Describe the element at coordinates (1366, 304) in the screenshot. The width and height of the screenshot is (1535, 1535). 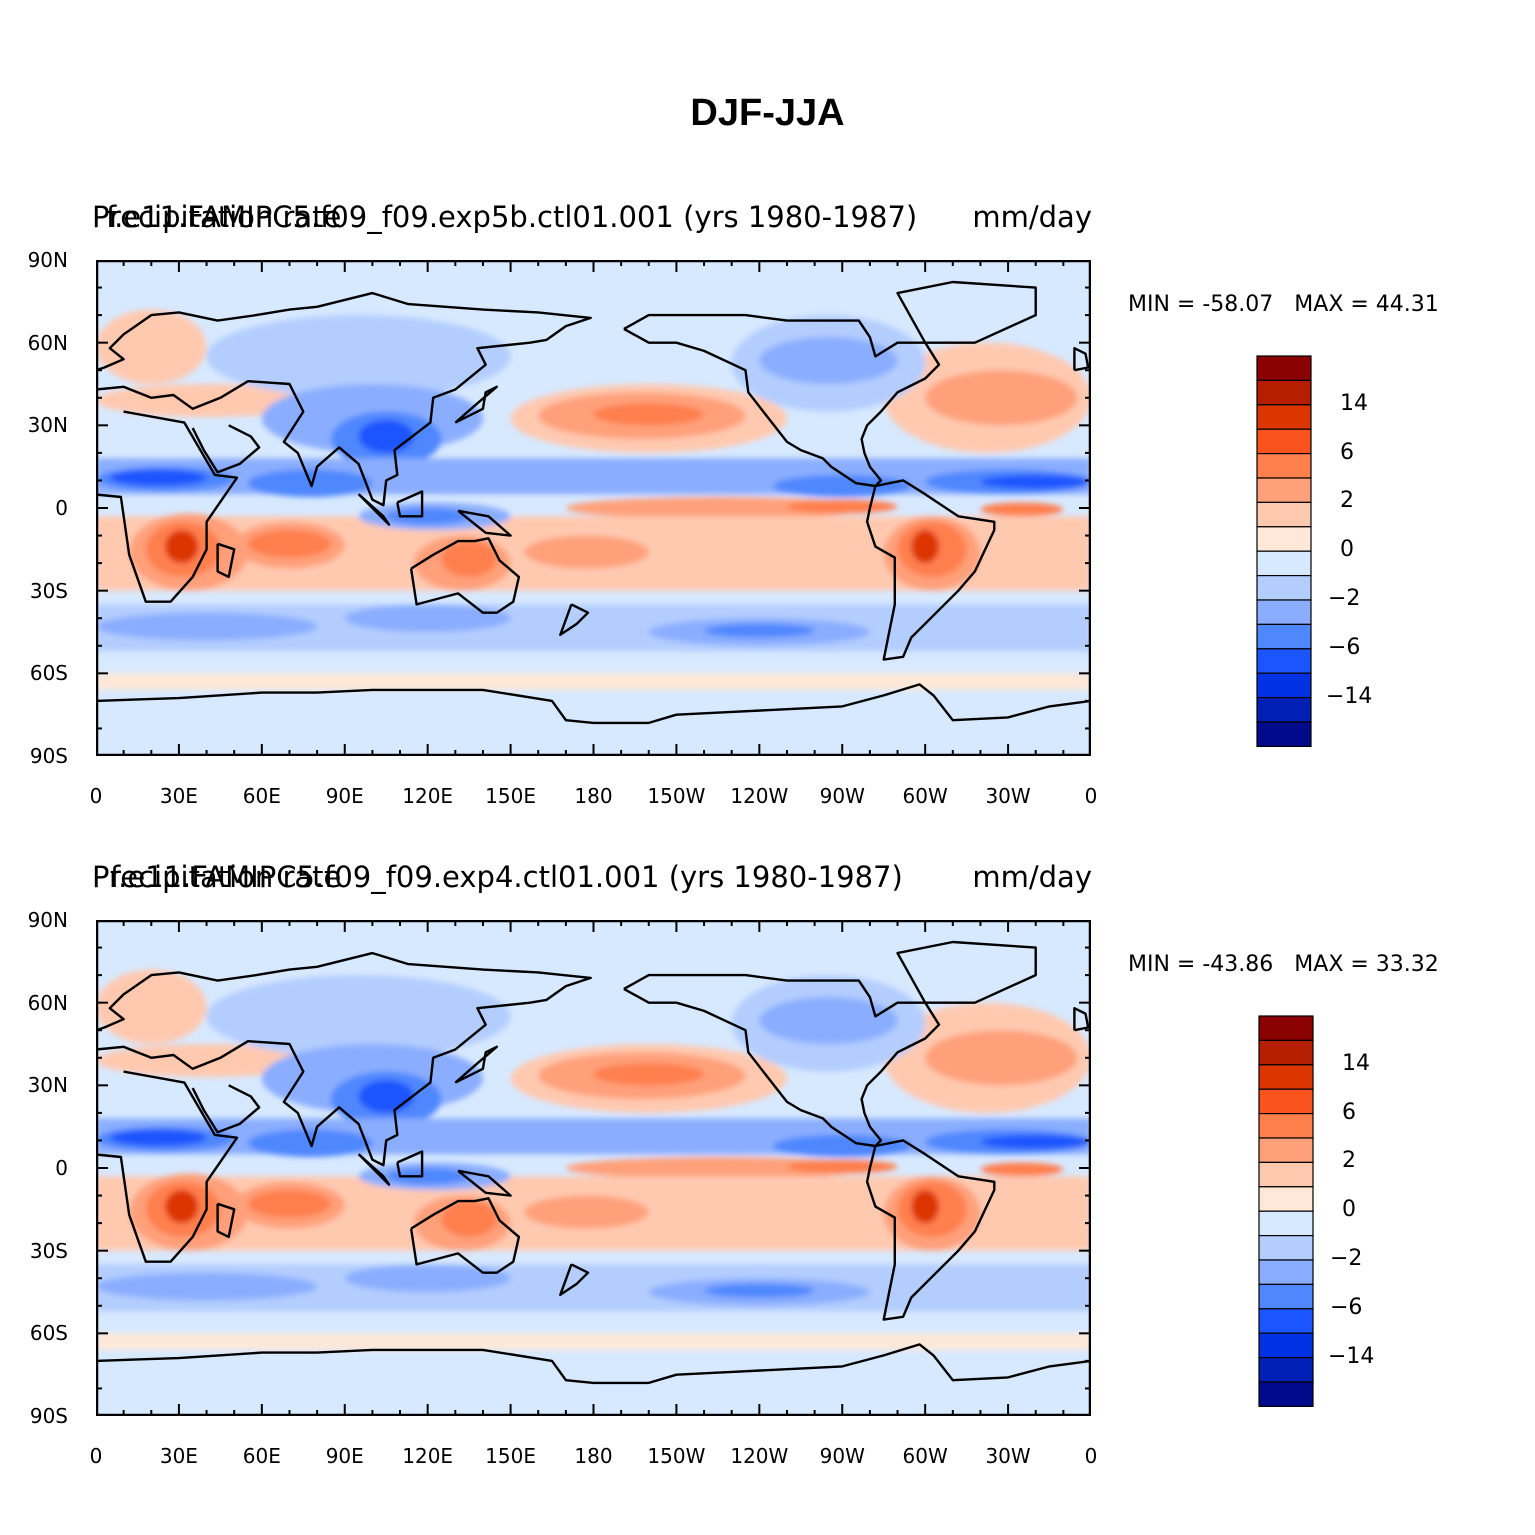
I see `max-label: MAX = 44.31` at that location.